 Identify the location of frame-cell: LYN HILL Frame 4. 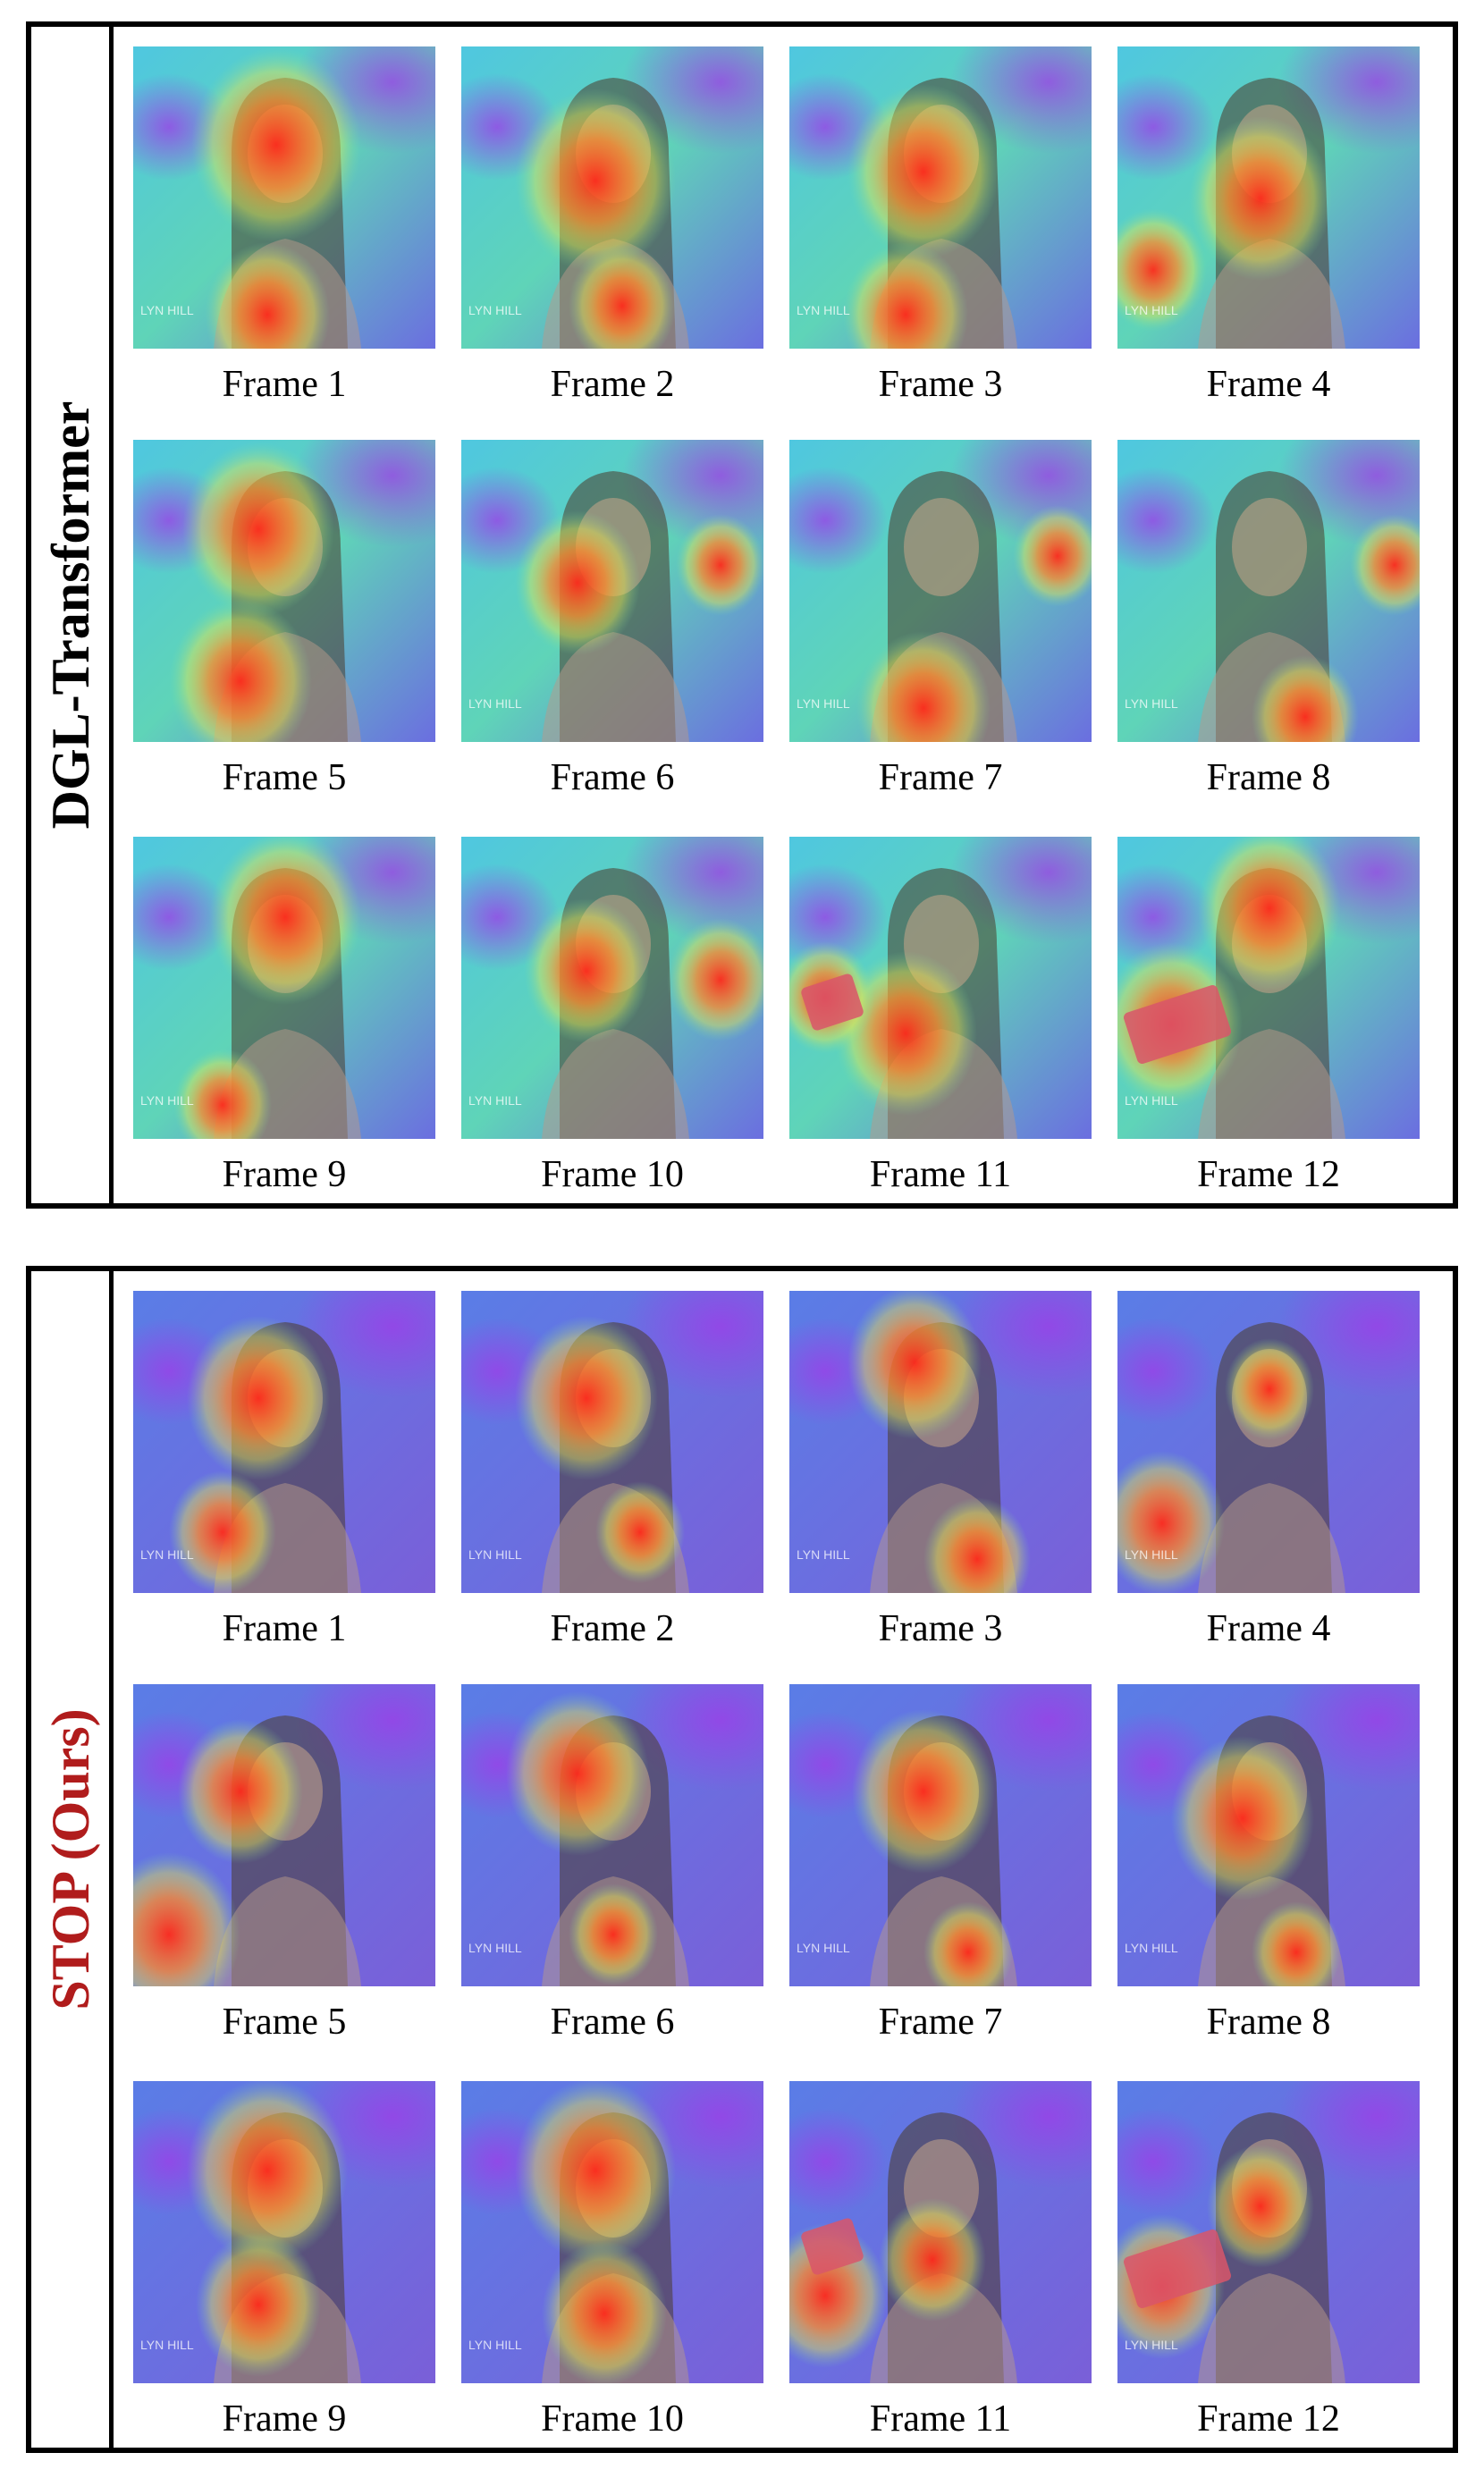
(1268, 1478).